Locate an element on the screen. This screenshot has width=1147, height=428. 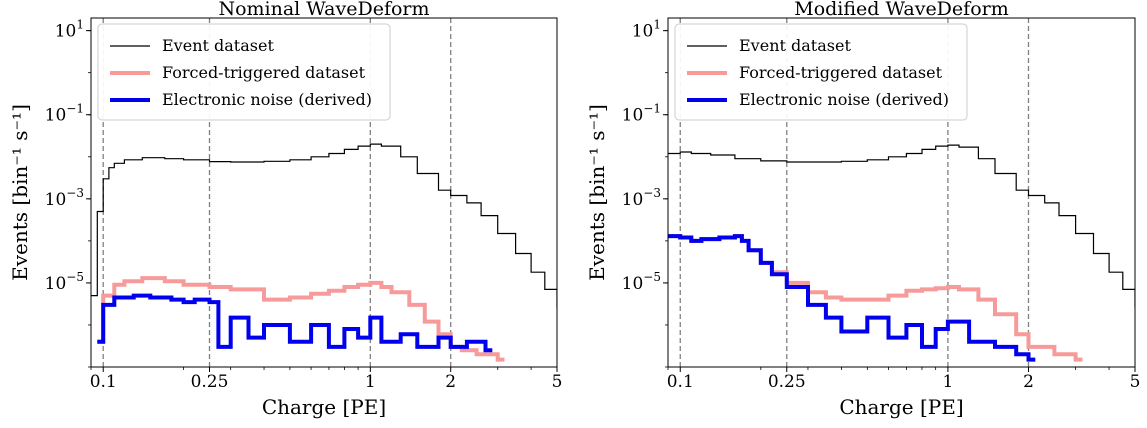
chart-title: Modified WaveDeform is located at coordinates (901, 10).